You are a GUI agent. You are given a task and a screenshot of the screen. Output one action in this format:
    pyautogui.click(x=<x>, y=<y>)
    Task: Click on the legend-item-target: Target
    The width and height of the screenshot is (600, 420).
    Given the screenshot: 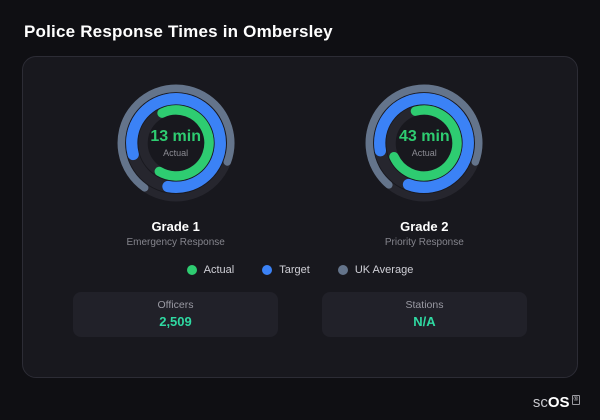 What is the action you would take?
    pyautogui.click(x=286, y=270)
    